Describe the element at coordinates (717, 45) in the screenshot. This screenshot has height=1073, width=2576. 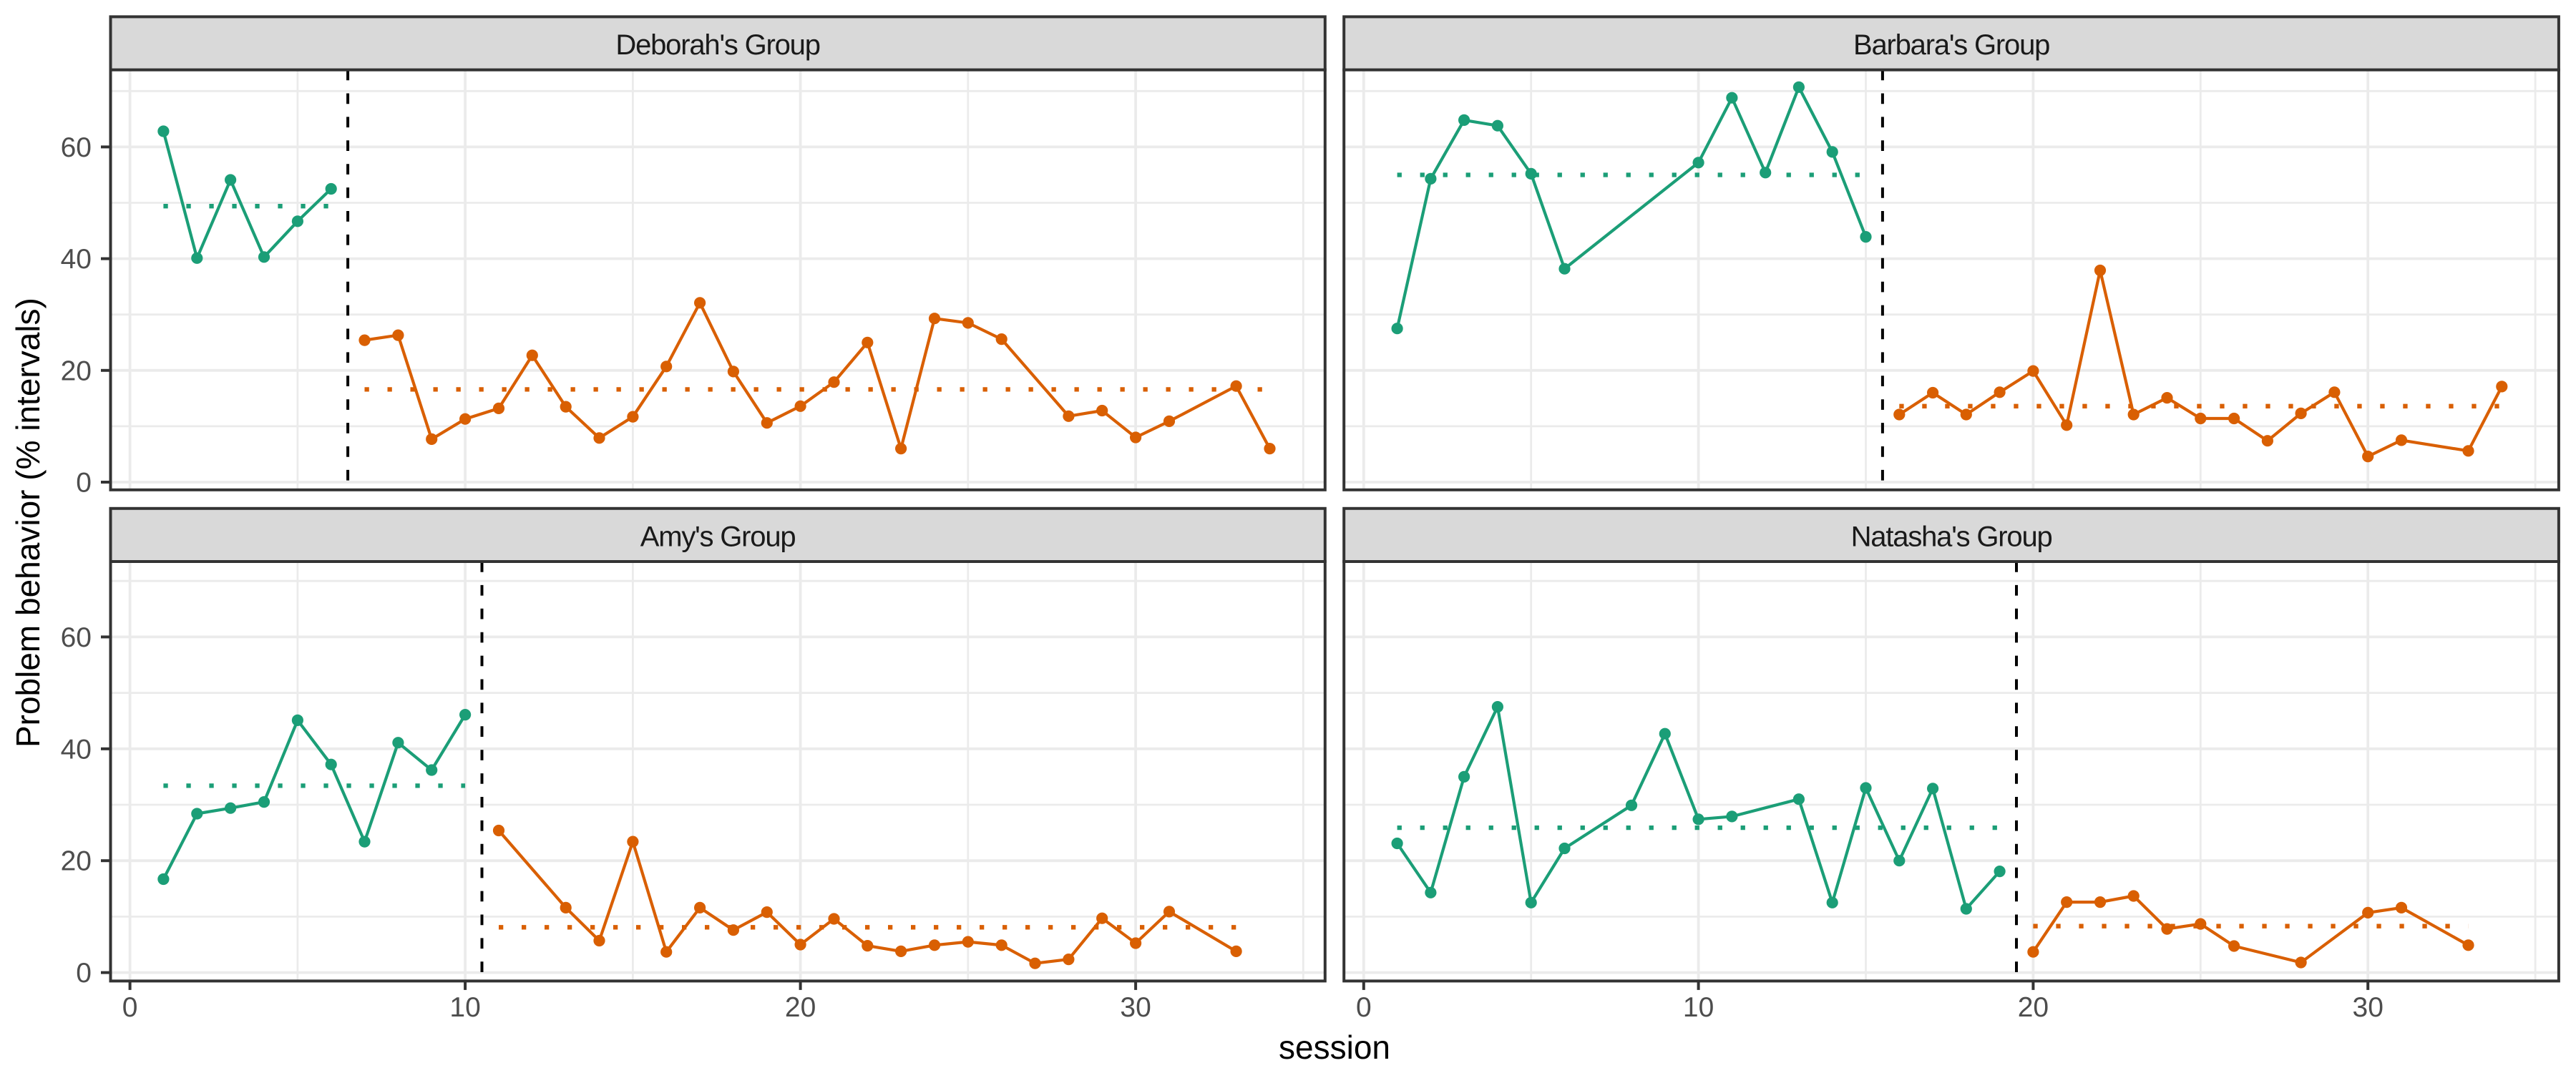
I see `svg-text: Deborah's Group` at that location.